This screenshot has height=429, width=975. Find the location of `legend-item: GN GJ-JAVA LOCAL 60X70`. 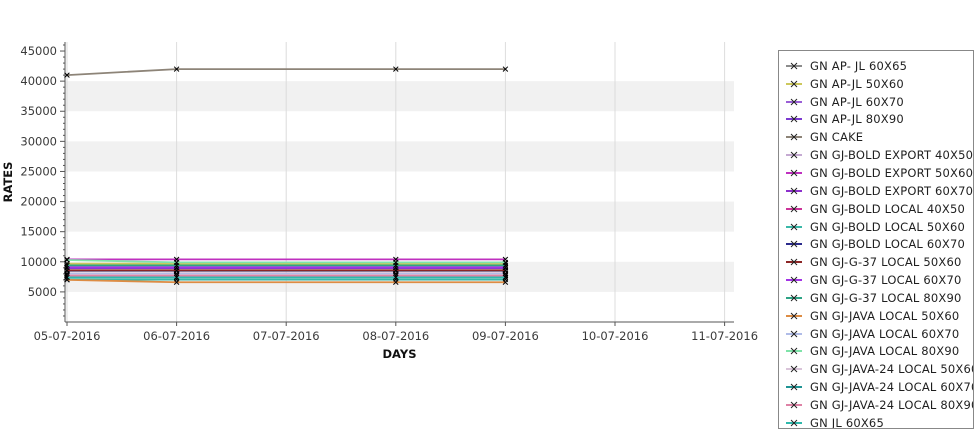

legend-item: GN GJ-JAVA LOCAL 60X70 is located at coordinates (879, 334).